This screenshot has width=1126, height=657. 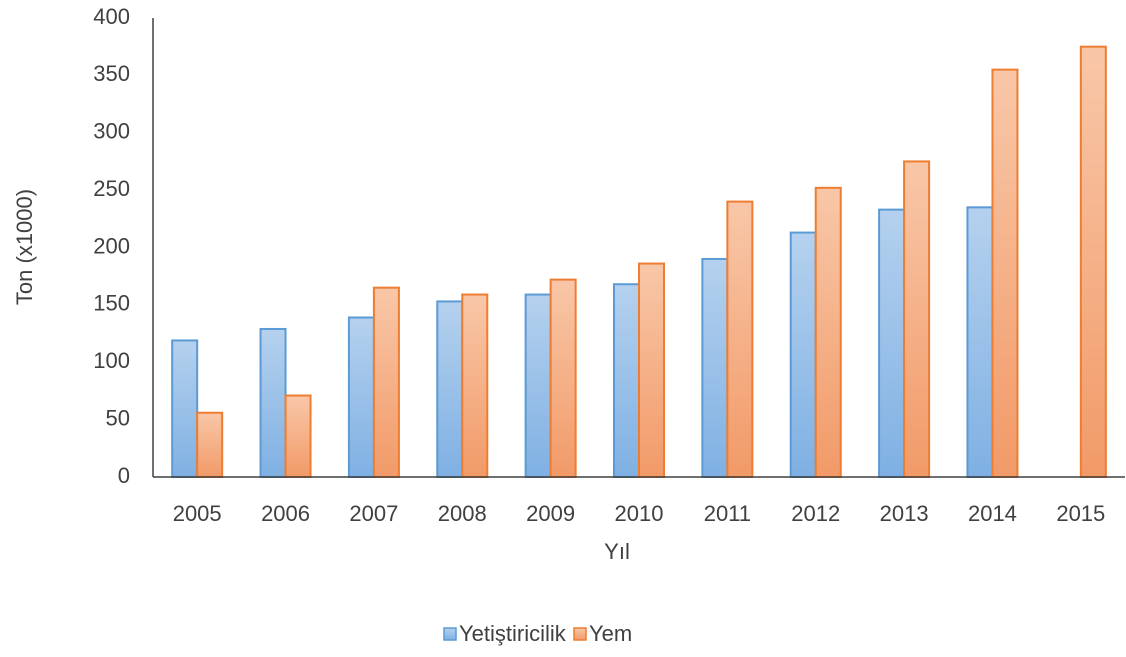 What do you see at coordinates (111, 131) in the screenshot?
I see `y-tick-label: 300` at bounding box center [111, 131].